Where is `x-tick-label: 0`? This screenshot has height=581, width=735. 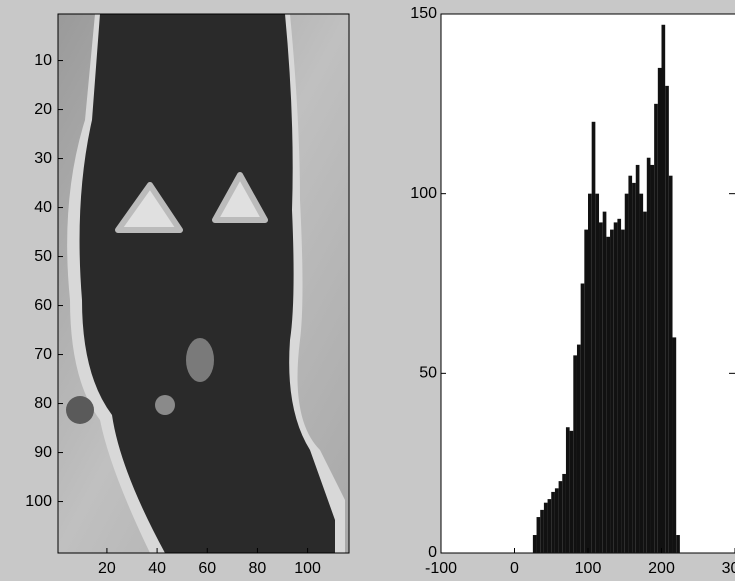 x-tick-label: 0 is located at coordinates (514, 568).